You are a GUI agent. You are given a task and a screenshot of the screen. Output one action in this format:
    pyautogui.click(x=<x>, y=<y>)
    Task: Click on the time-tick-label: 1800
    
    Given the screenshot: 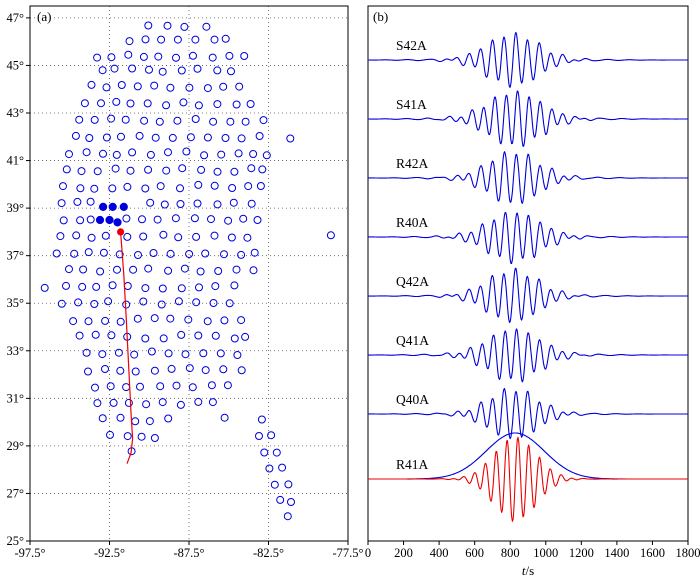 What is the action you would take?
    pyautogui.click(x=688, y=553)
    